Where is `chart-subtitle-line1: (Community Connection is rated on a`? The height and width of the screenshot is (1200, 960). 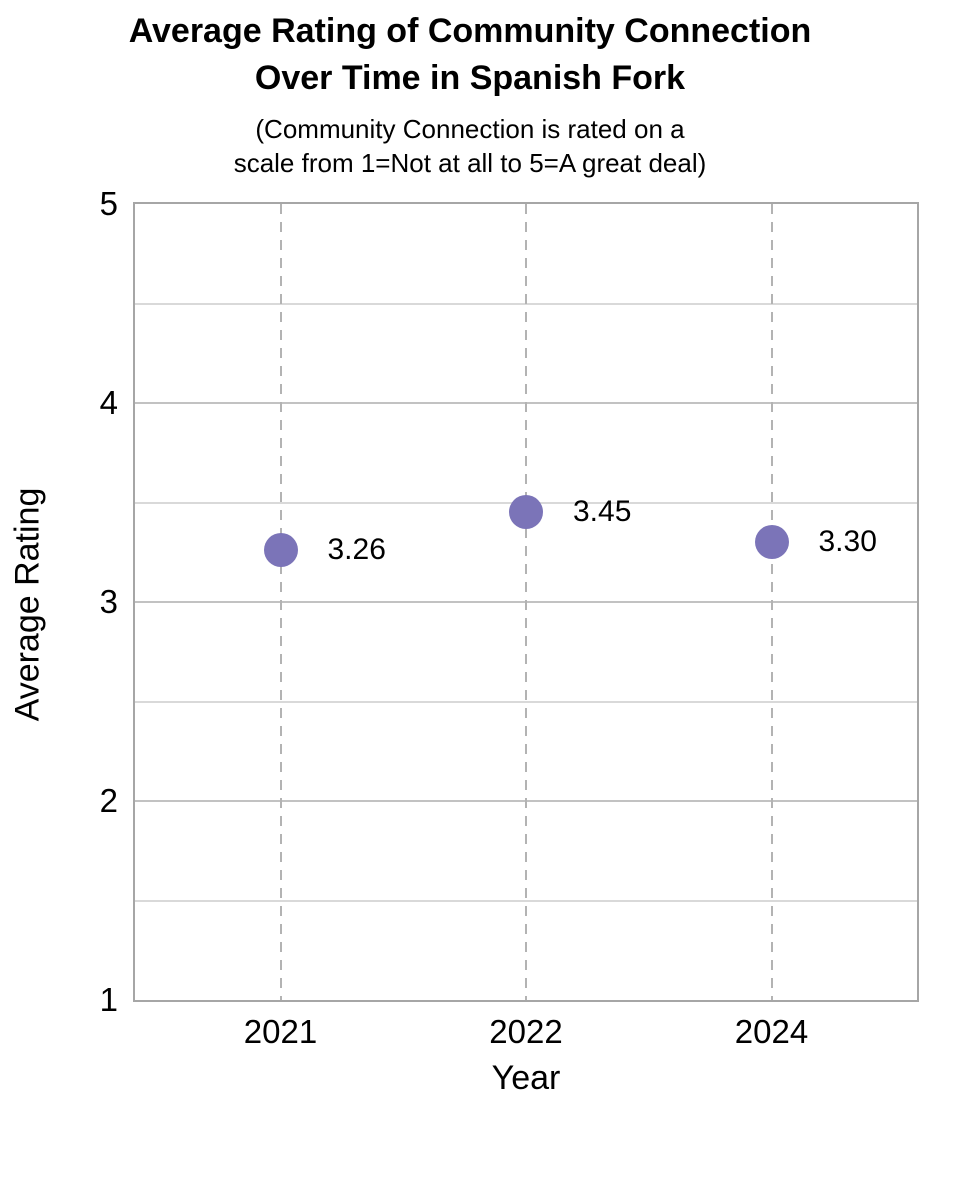
chart-subtitle-line1: (Community Connection is rated on a is located at coordinates (470, 129).